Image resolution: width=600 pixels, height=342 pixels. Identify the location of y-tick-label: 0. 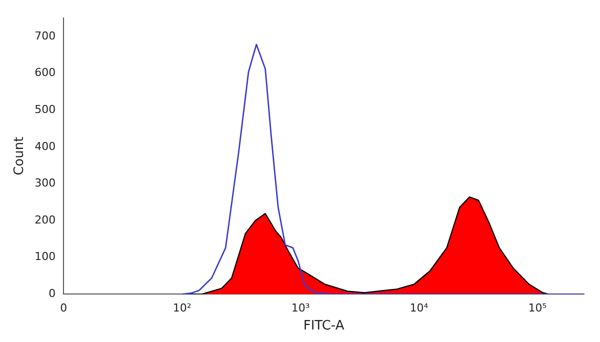
(52, 293).